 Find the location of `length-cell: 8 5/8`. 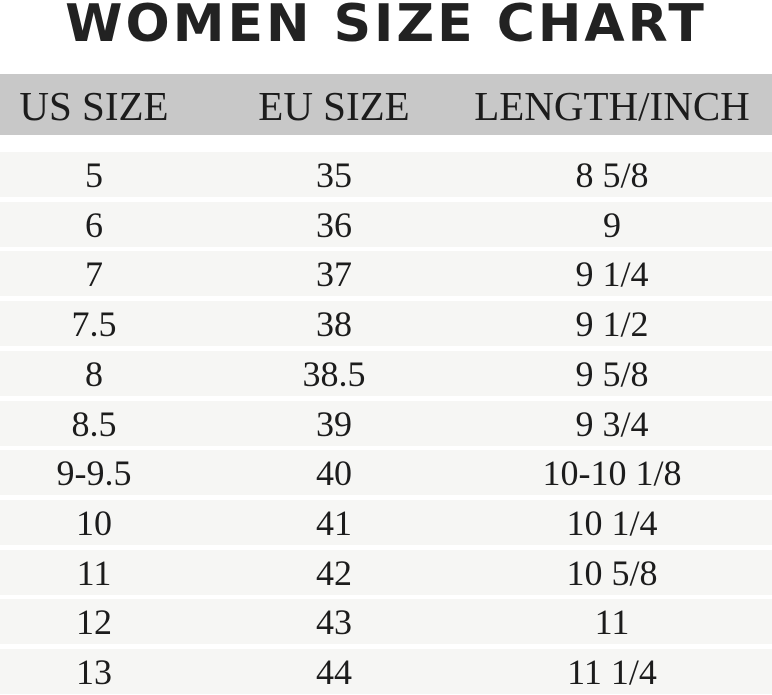

length-cell: 8 5/8 is located at coordinates (612, 175).